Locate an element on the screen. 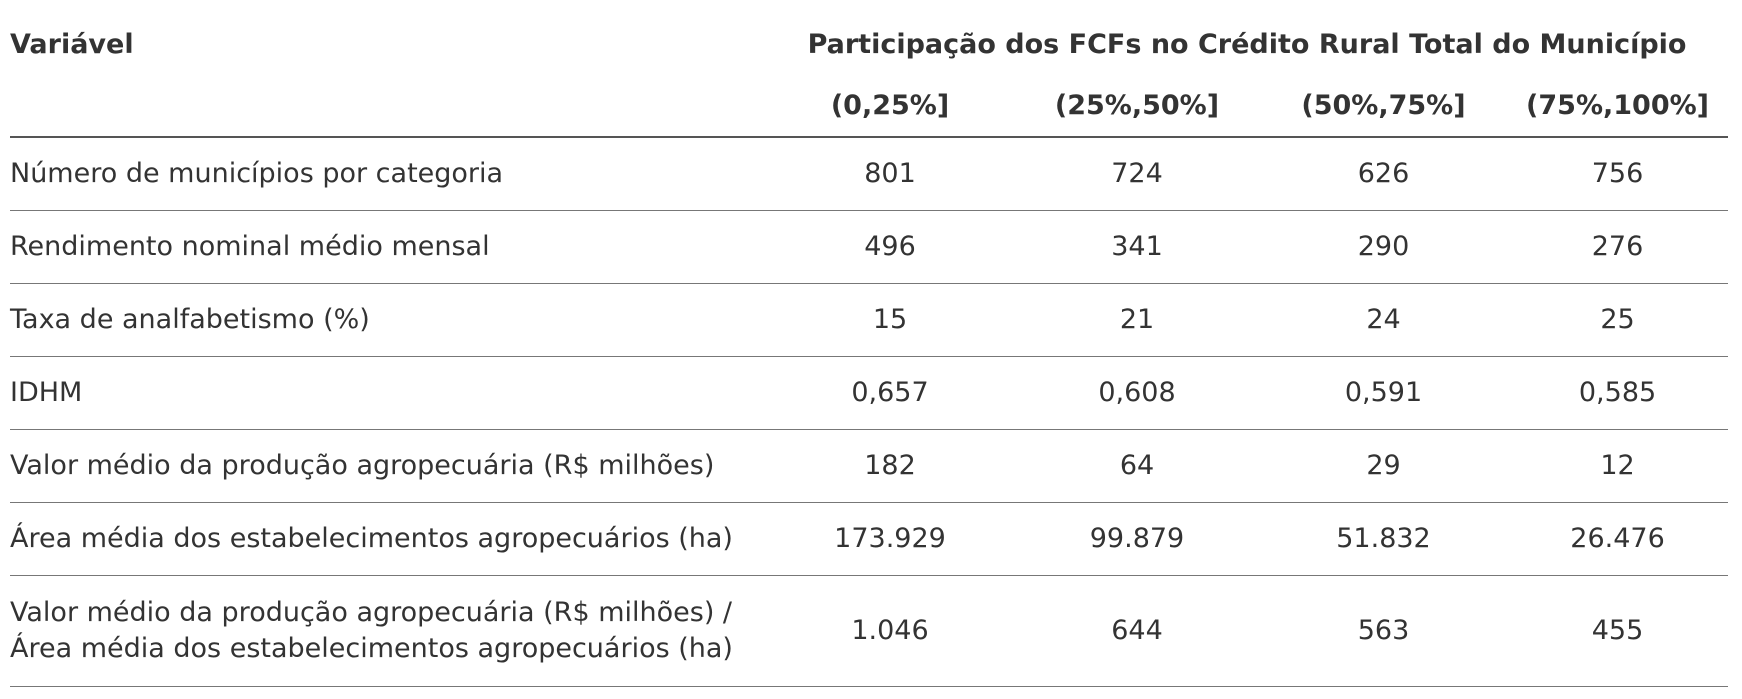  column-header-row: (0,25%] (25%,50%] (50%,75%] (75%,100%] is located at coordinates (869, 107).